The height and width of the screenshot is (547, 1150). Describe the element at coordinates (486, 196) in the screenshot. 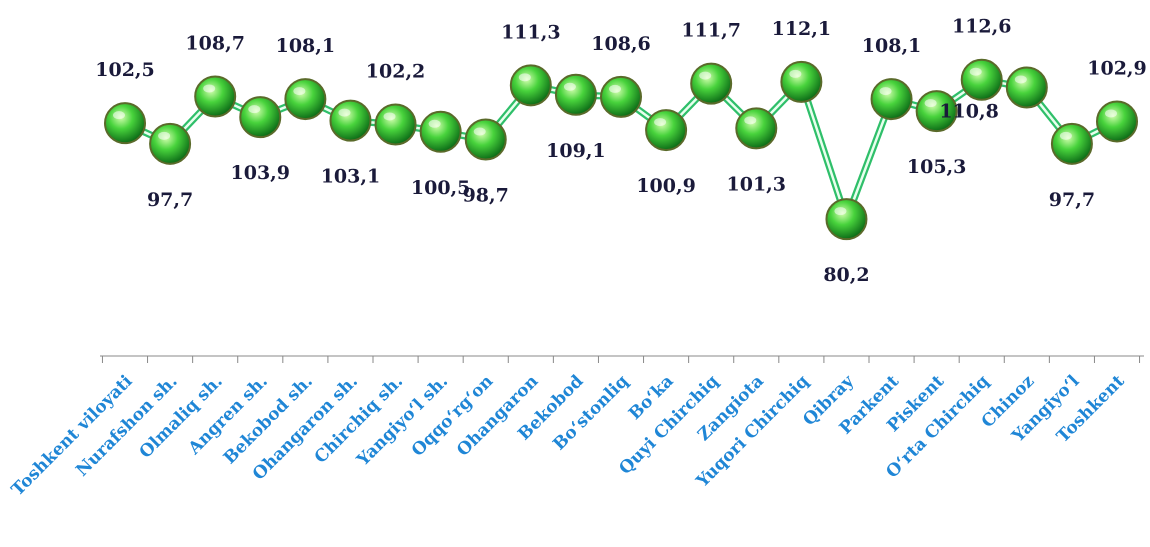

I see `value-label: 98,7` at that location.